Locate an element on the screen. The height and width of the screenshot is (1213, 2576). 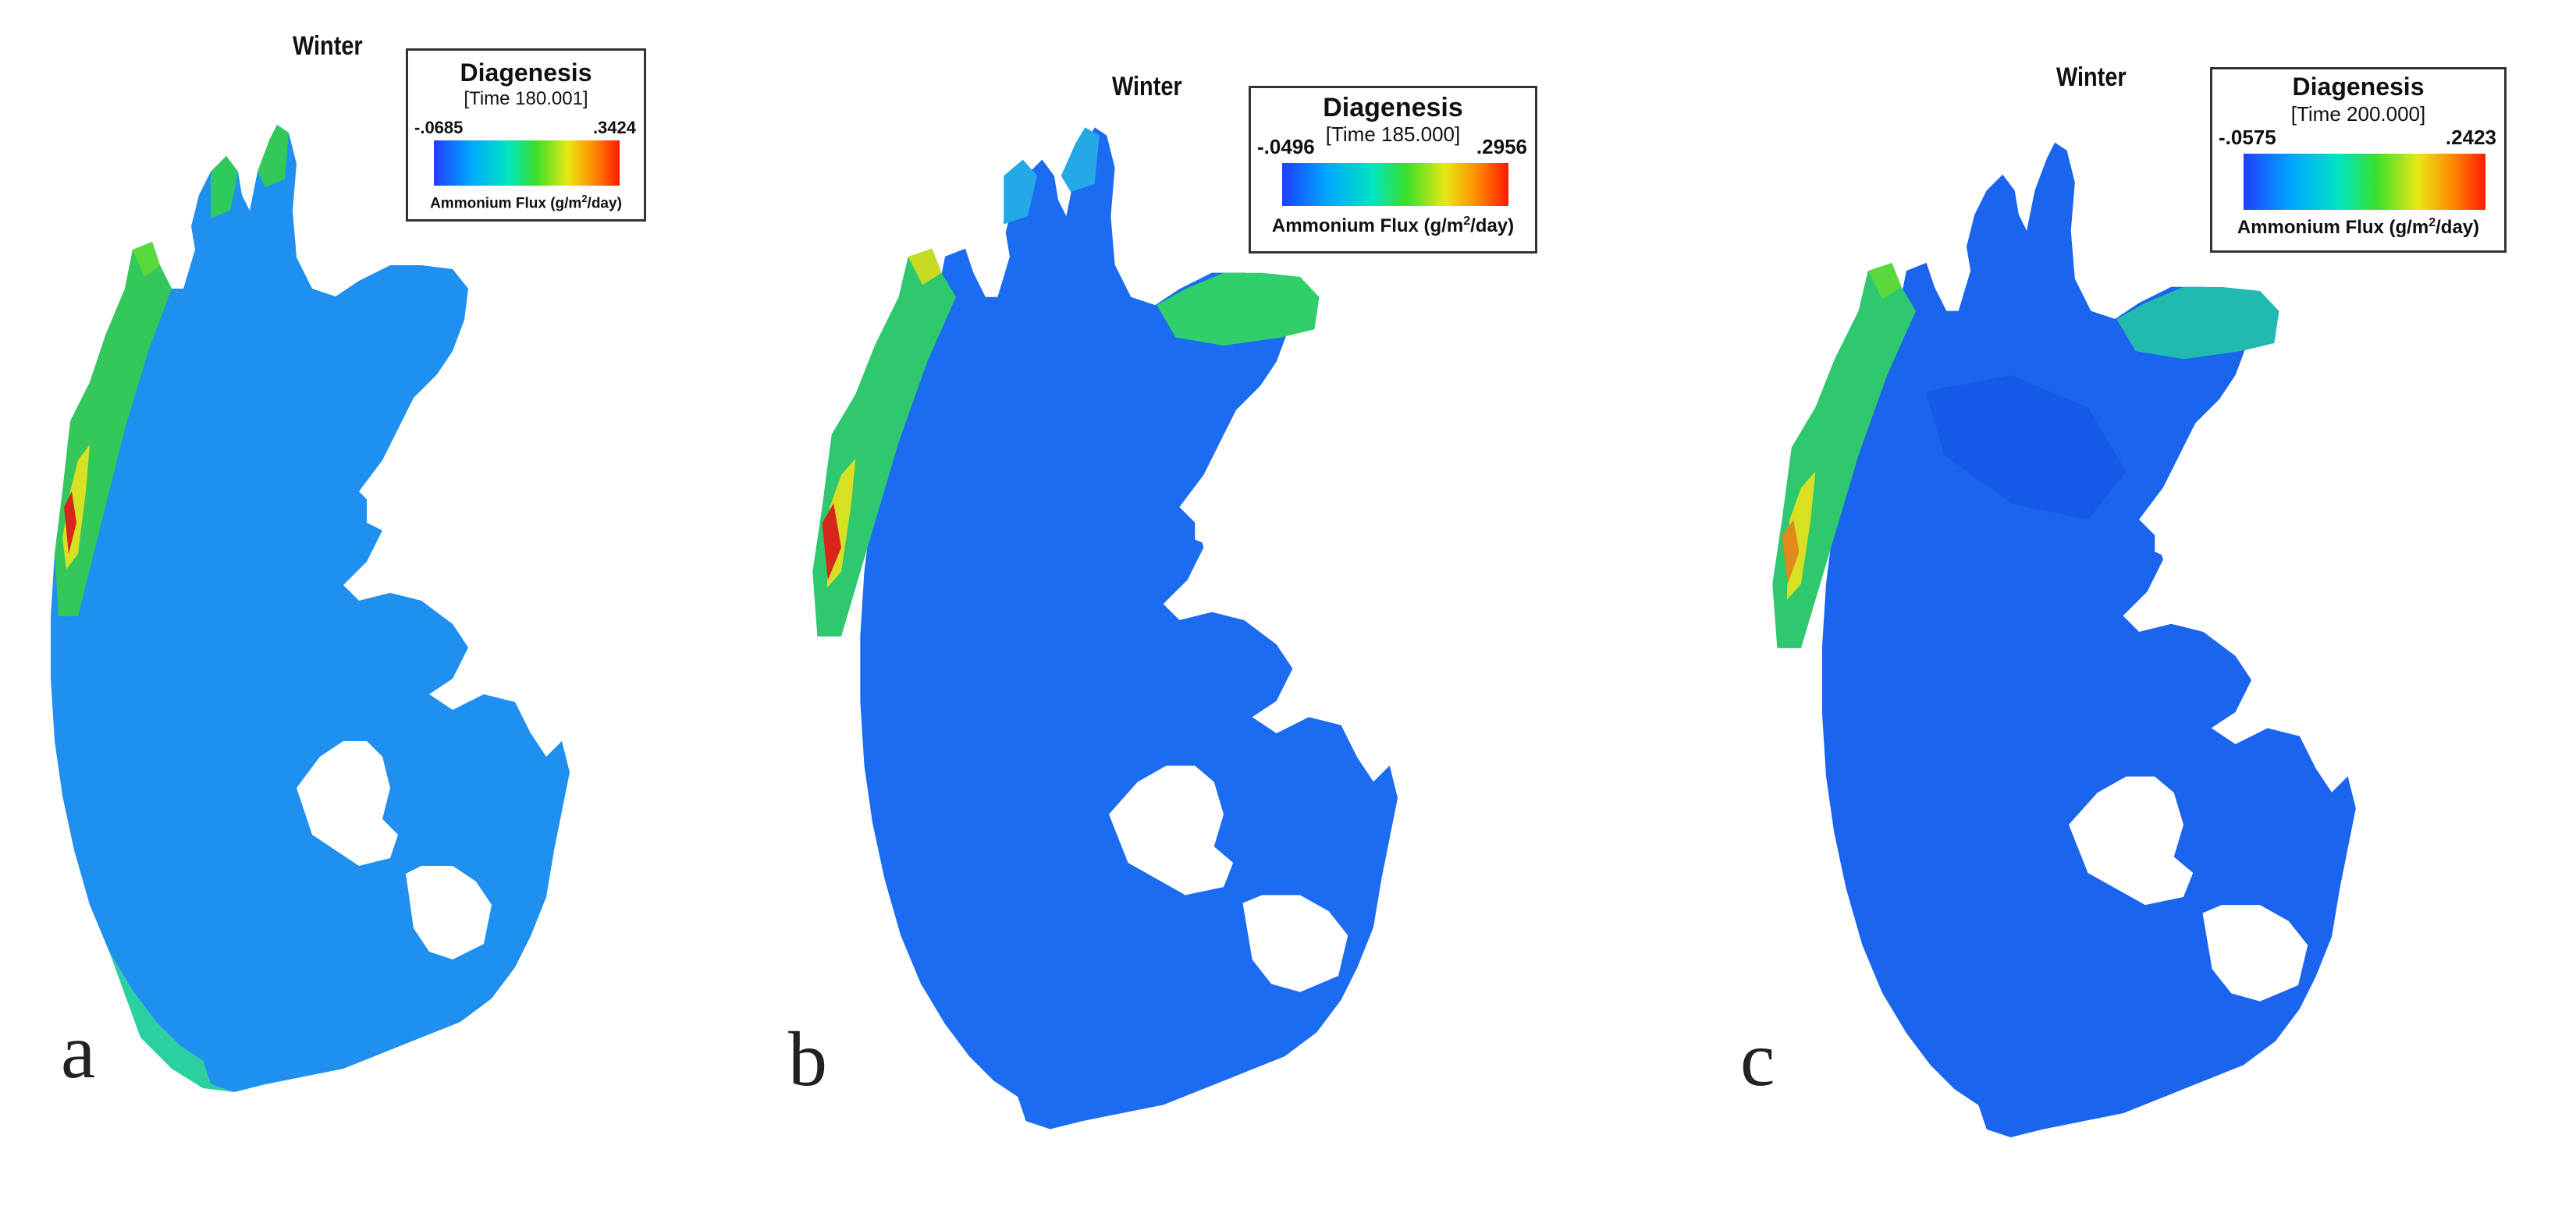
legend-time: [Time 200.000] is located at coordinates (2358, 114).